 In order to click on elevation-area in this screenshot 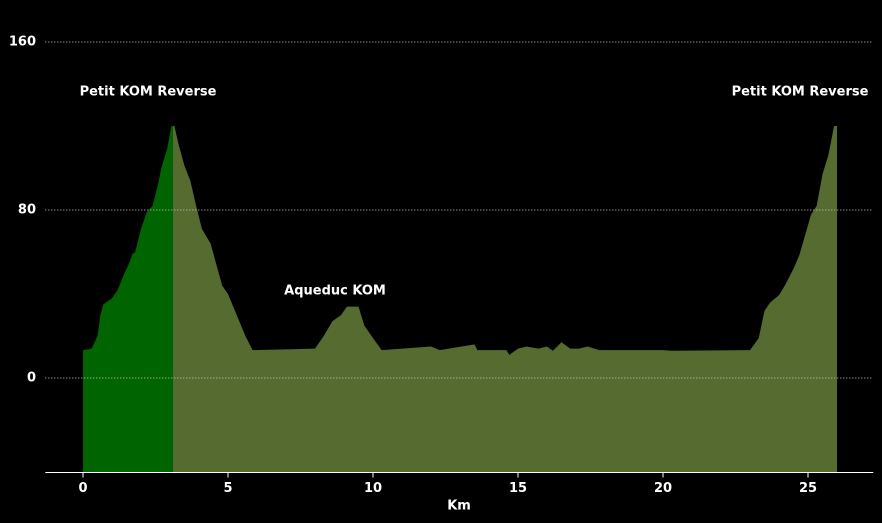, I will do `click(128, 299)`.